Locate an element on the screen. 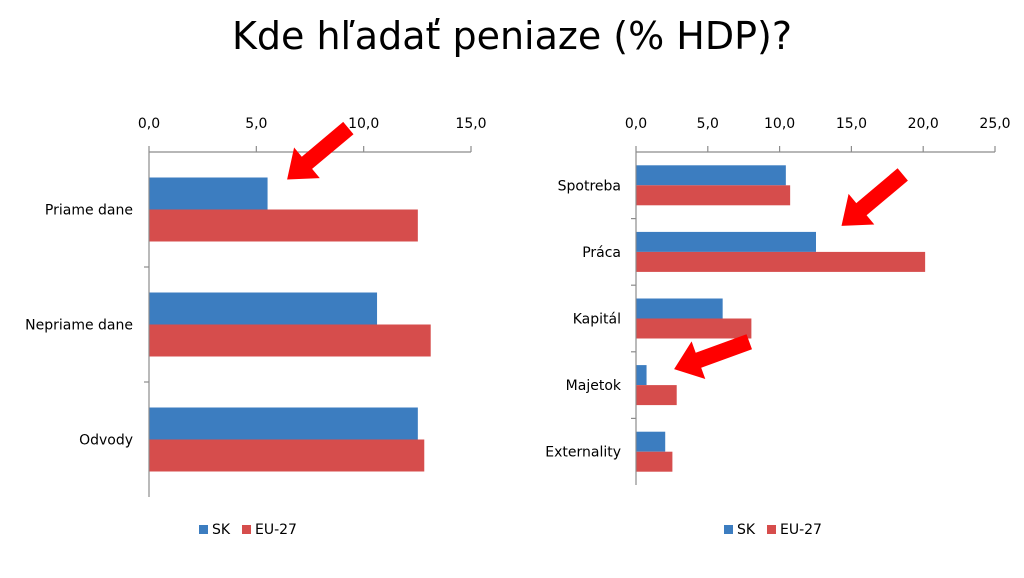 The width and height of the screenshot is (1024, 578). category-label: Majetok is located at coordinates (594, 386).